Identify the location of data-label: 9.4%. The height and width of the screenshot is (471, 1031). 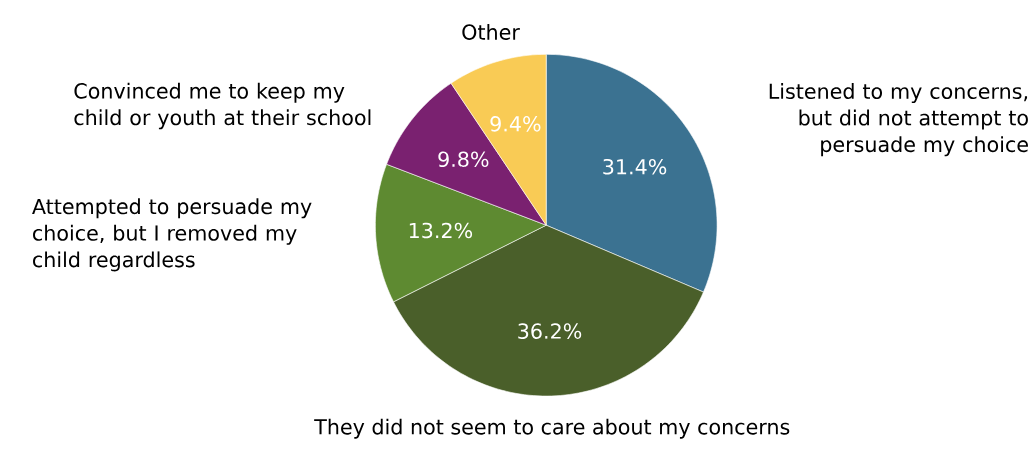
(515, 123).